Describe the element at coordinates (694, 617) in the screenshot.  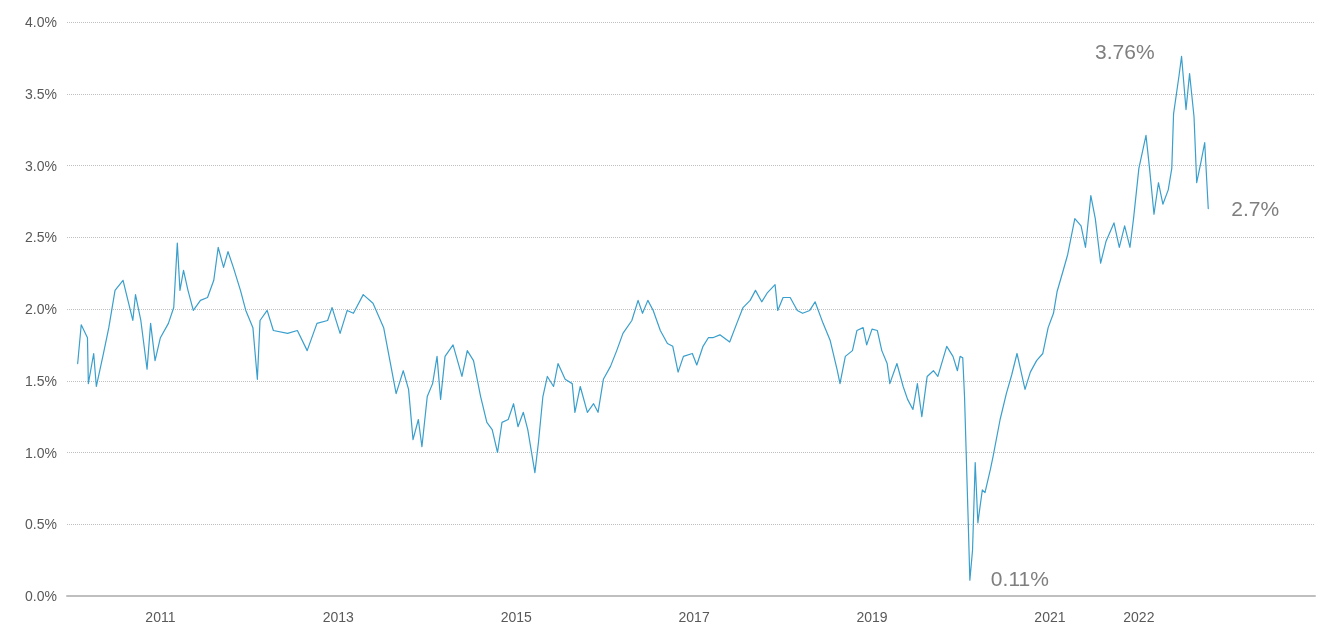
I see `x-tick-label: 2017` at that location.